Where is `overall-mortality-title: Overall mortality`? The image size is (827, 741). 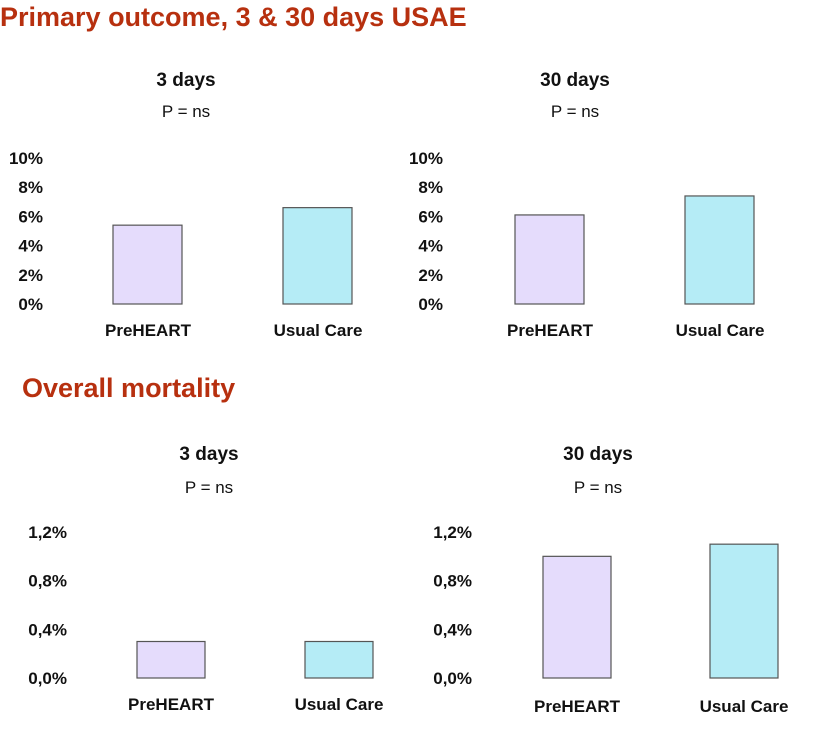
overall-mortality-title: Overall mortality is located at coordinates (129, 388).